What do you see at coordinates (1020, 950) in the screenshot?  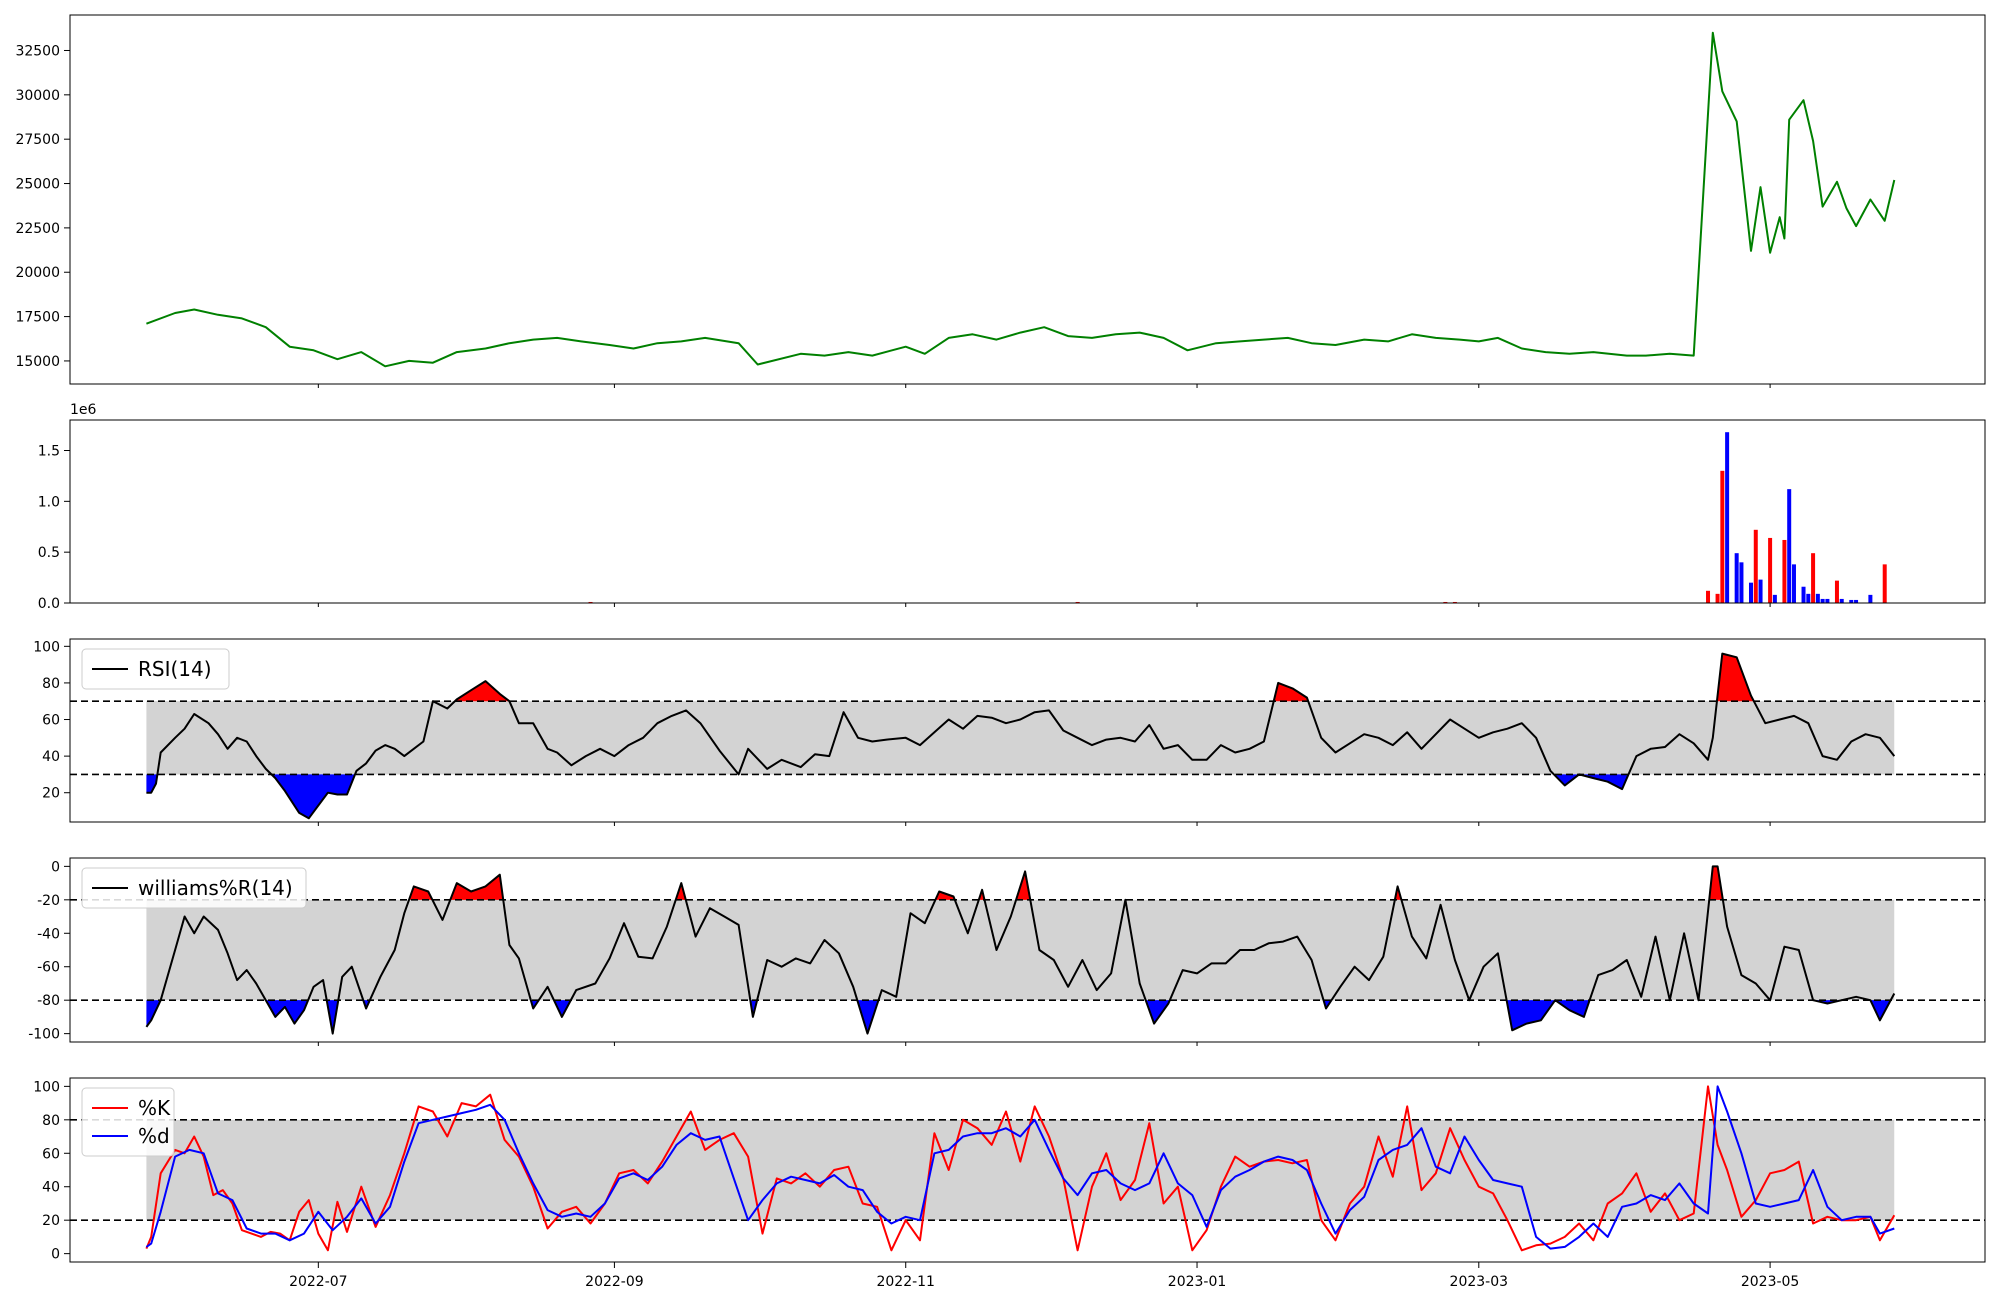 I see `neutral-band-p4` at bounding box center [1020, 950].